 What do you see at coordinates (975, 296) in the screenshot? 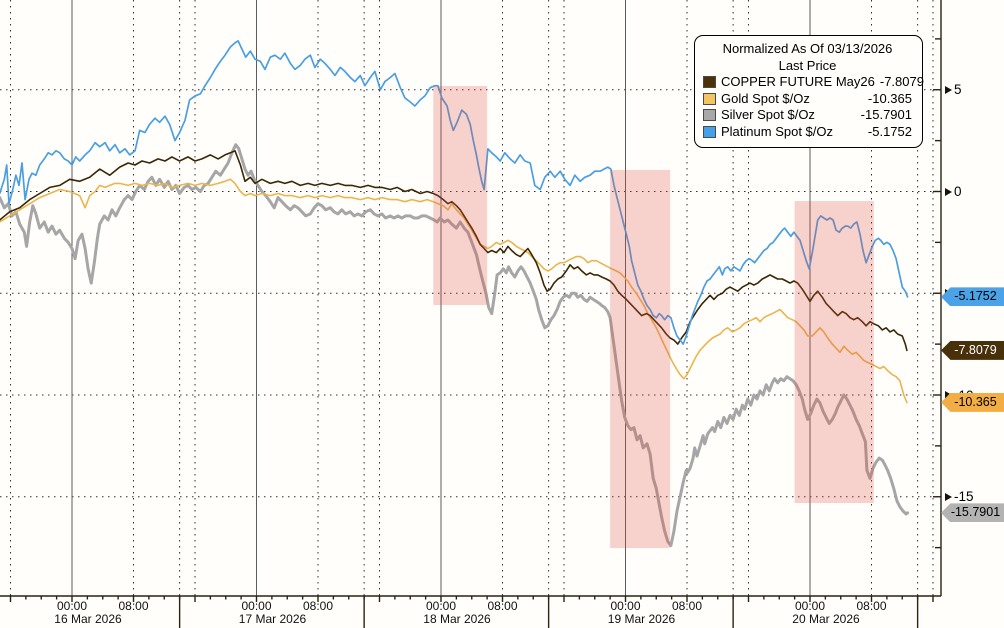
I see `price-tag-platinum-value: -5.1752` at bounding box center [975, 296].